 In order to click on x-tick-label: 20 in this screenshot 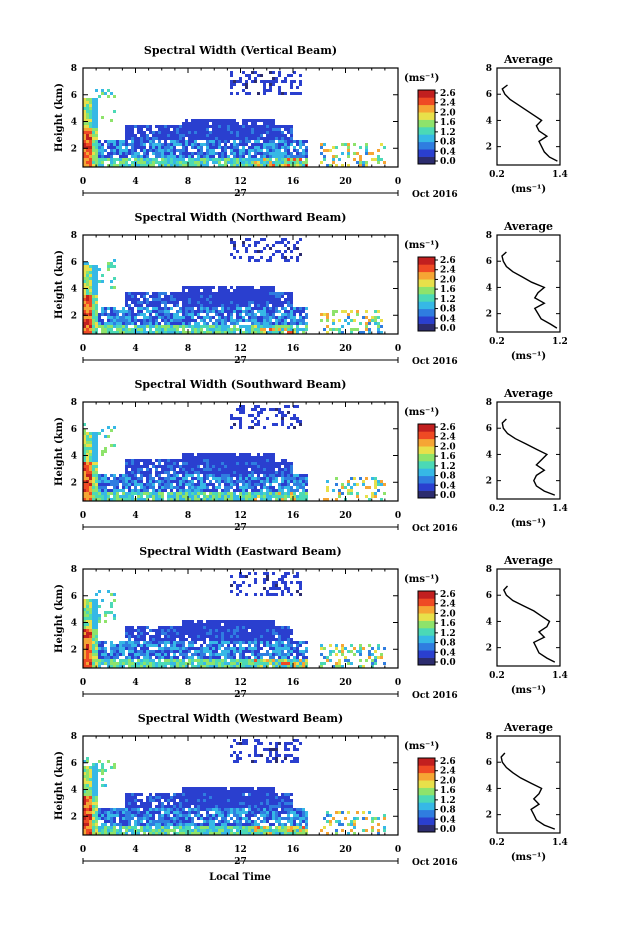, I will do `click(345, 349)`.